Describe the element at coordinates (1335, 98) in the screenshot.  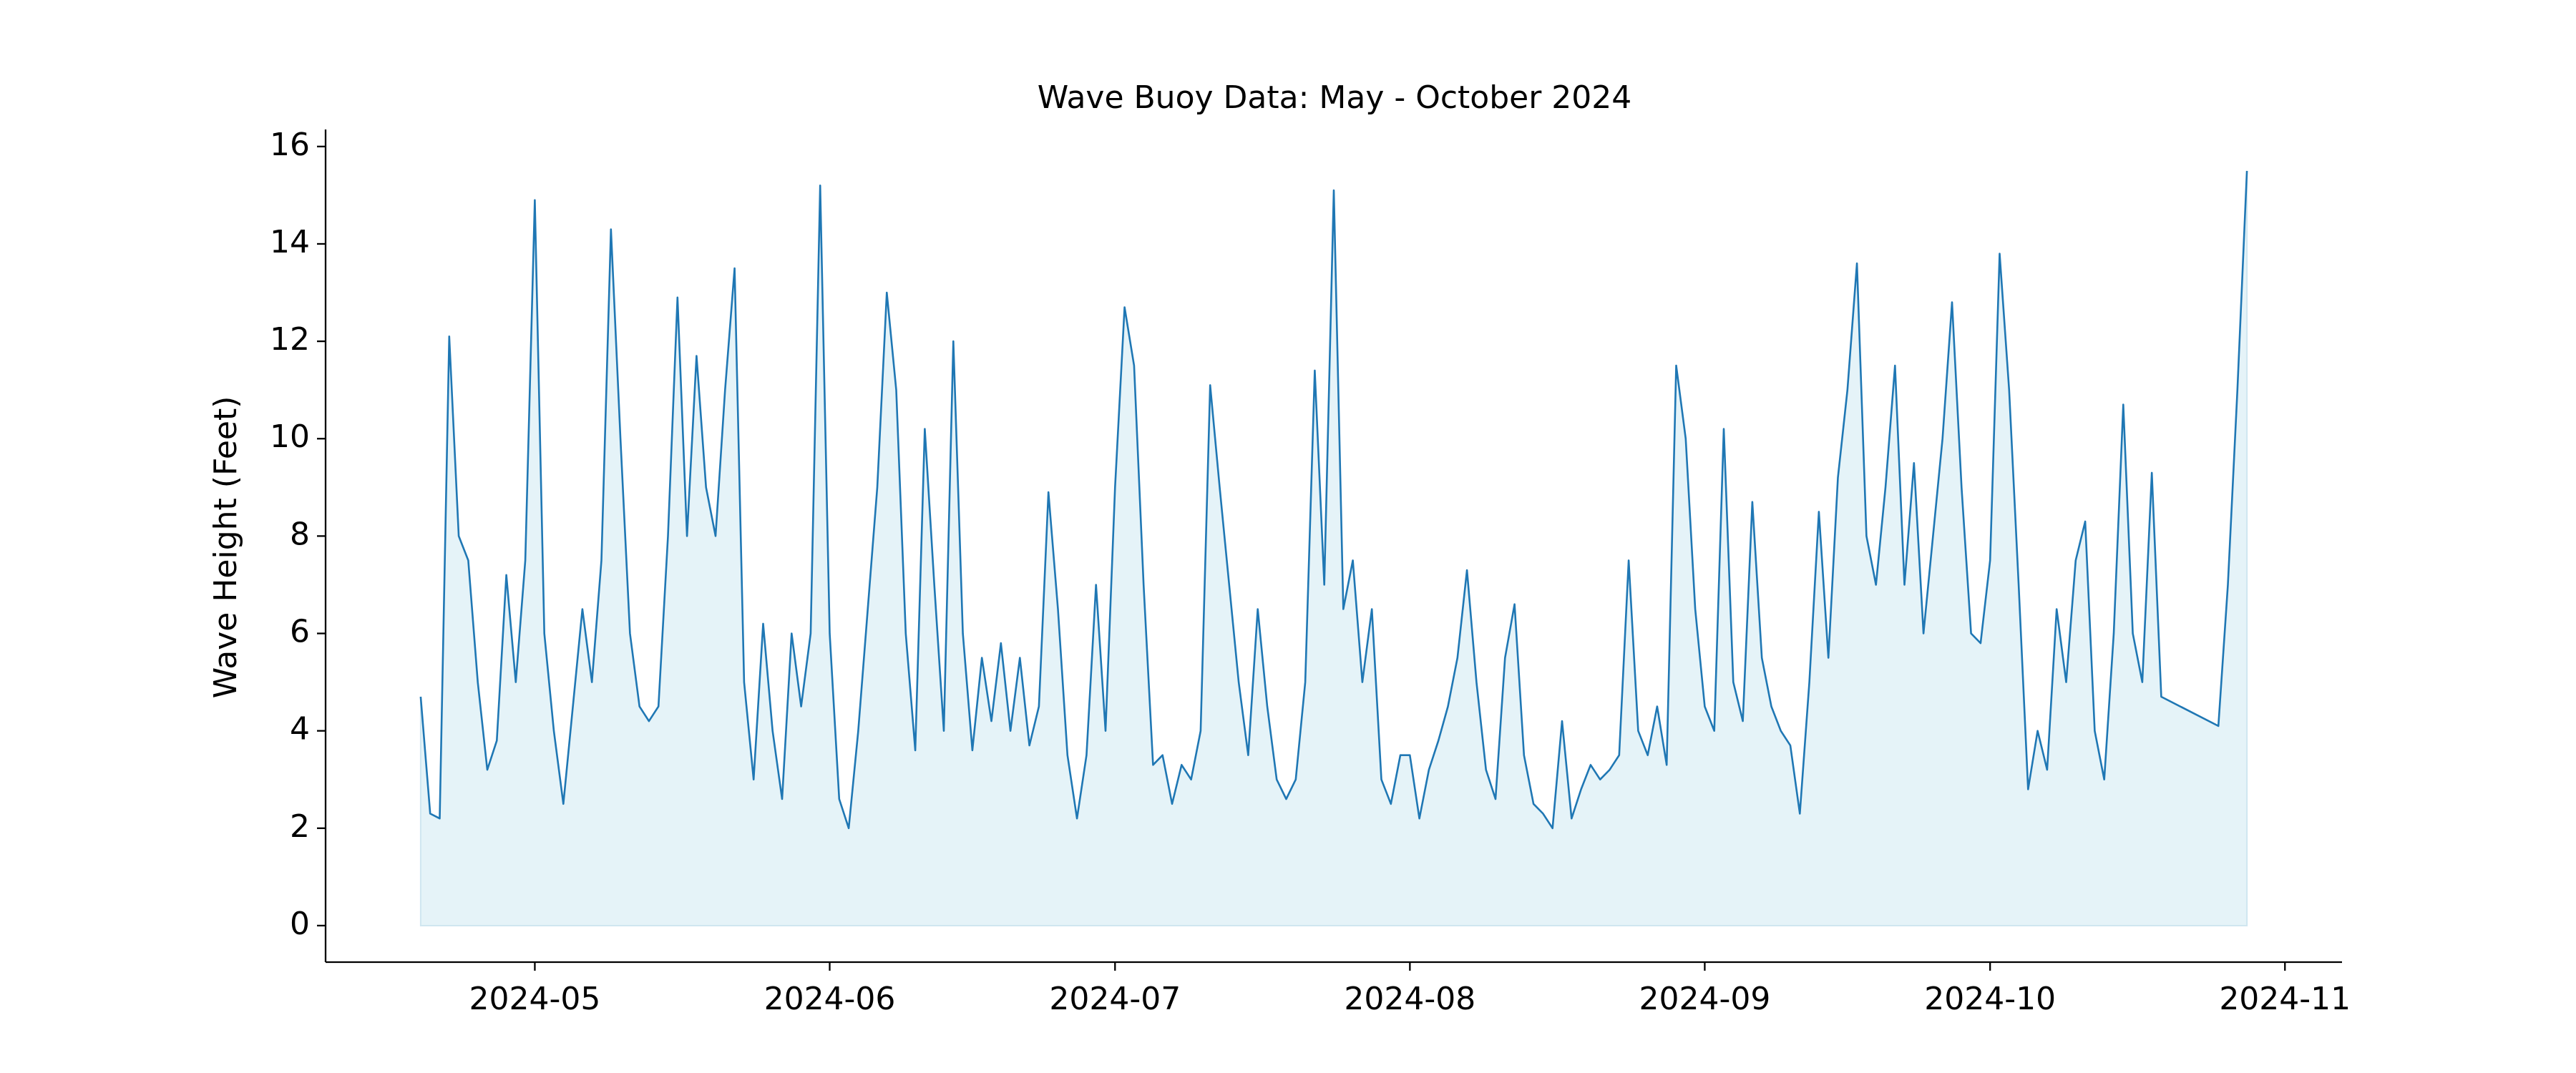
I see `chart-title: Wave Buoy Data: May - October 2024` at that location.